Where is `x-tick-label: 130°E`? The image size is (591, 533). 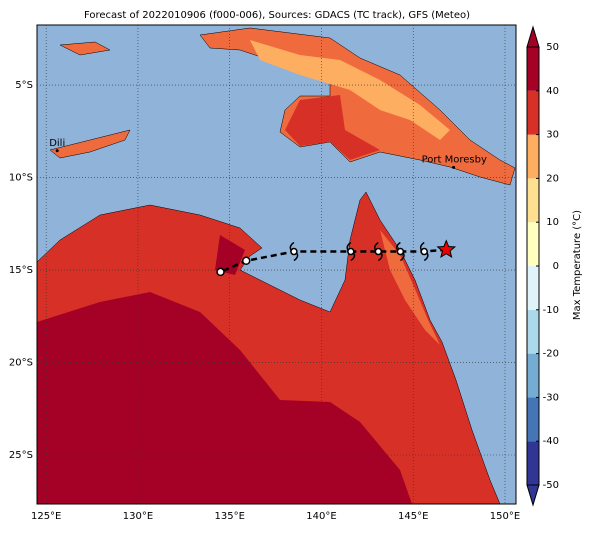 x-tick-label: 130°E is located at coordinates (138, 516).